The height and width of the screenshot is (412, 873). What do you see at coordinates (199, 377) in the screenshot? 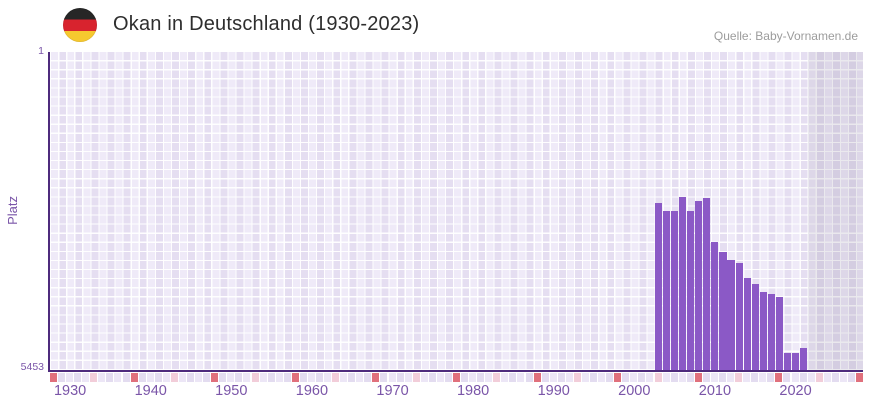
I see `strip-cell-1946` at bounding box center [199, 377].